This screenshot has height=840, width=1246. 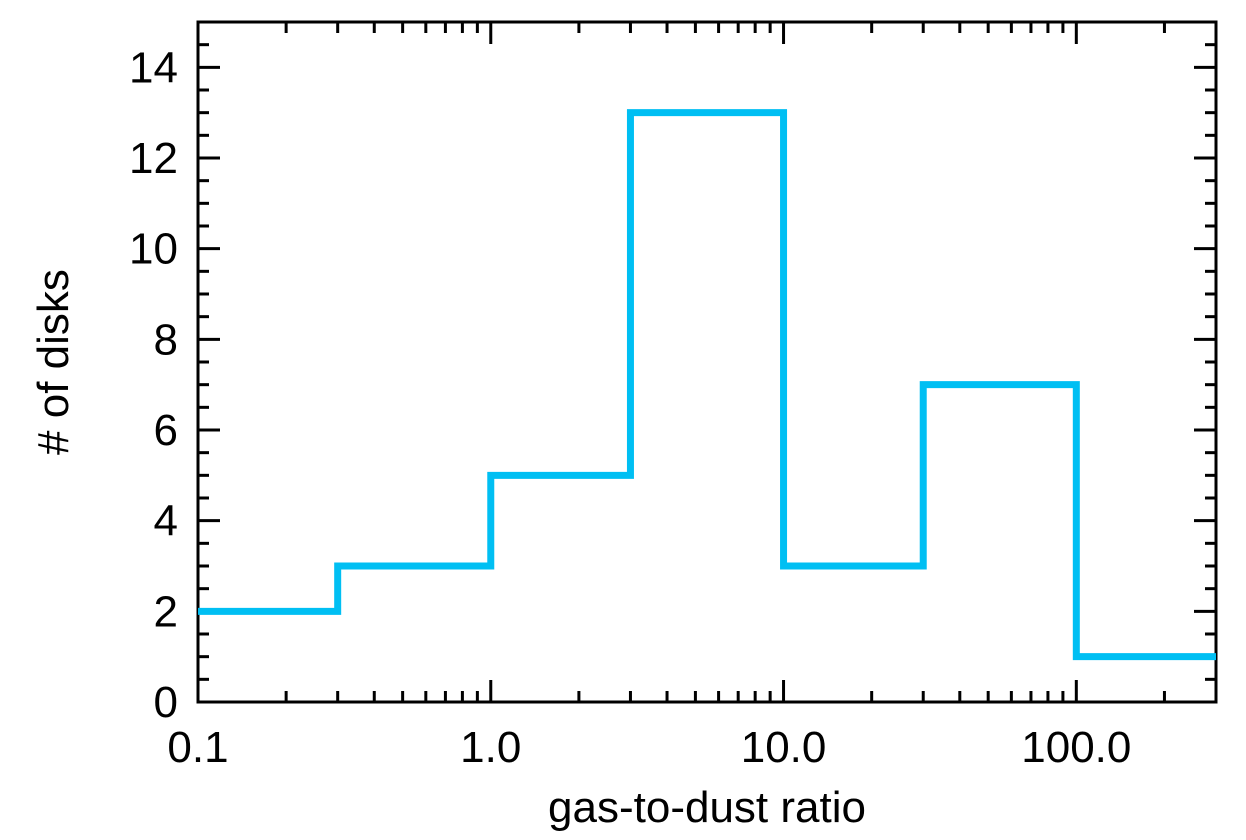 What do you see at coordinates (153, 67) in the screenshot?
I see `y-tick-label: 14` at bounding box center [153, 67].